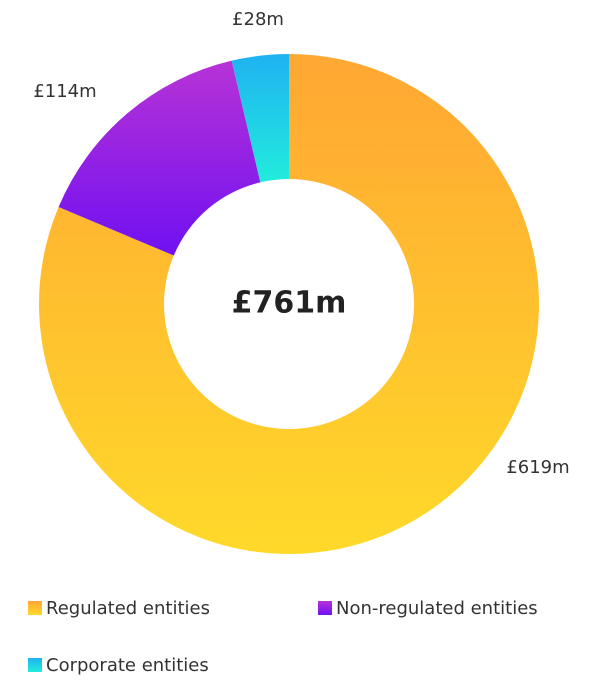  I want to click on data-label: £28m, so click(258, 19).